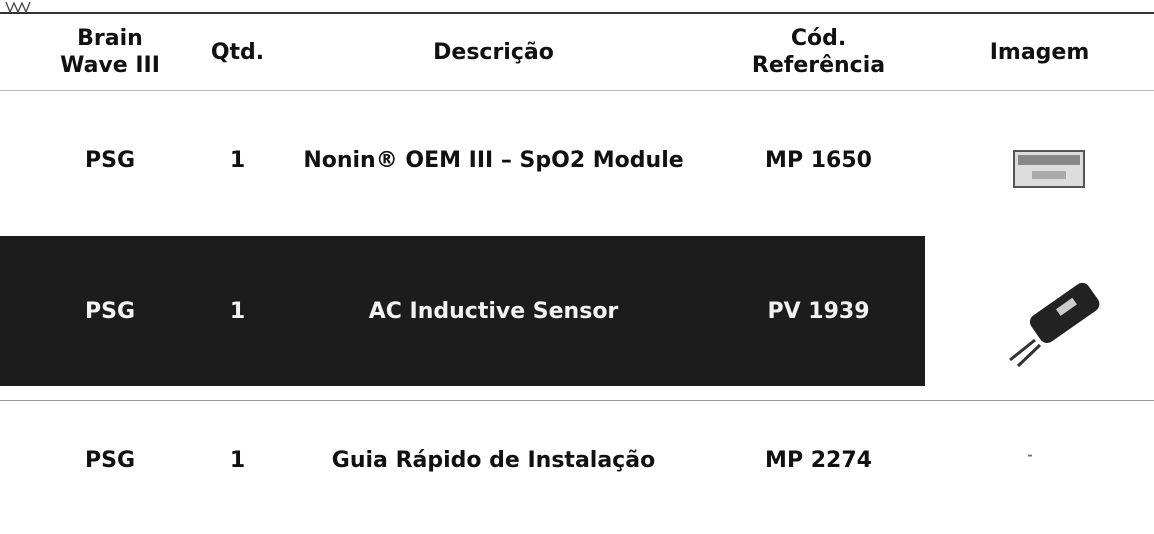 The width and height of the screenshot is (1154, 534). What do you see at coordinates (493, 52) in the screenshot?
I see `header-cell: Descrição` at bounding box center [493, 52].